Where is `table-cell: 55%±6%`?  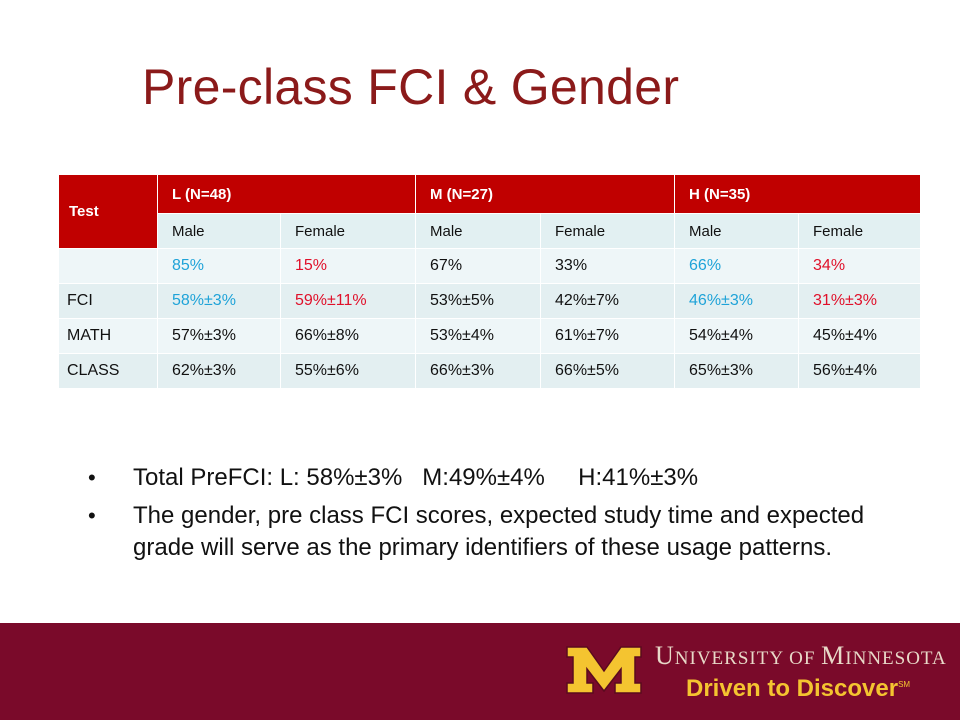 table-cell: 55%±6% is located at coordinates (348, 371).